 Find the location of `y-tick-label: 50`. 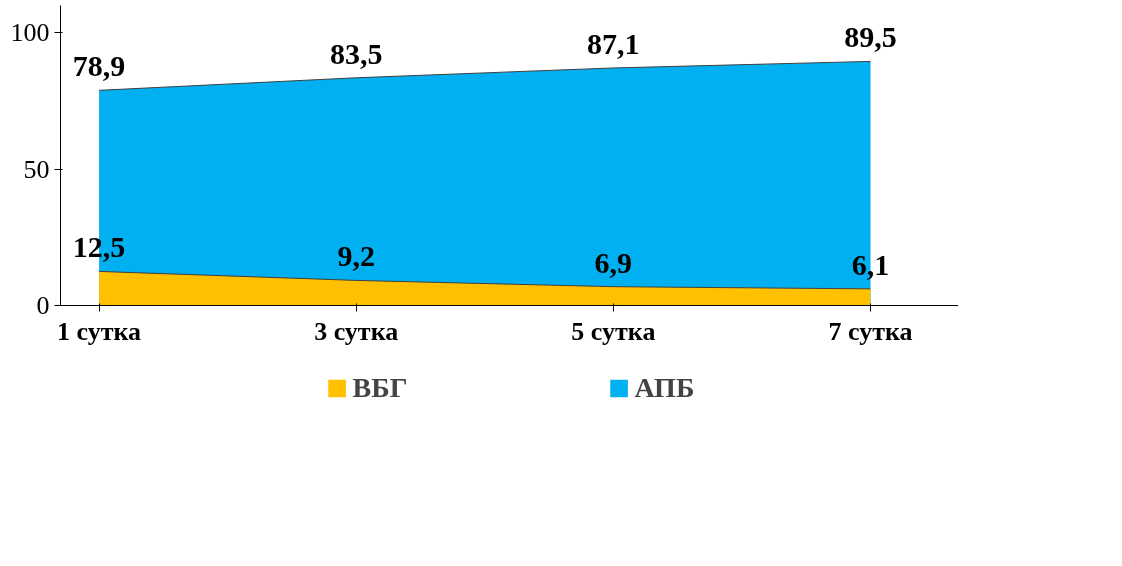

y-tick-label: 50 is located at coordinates (36, 169).